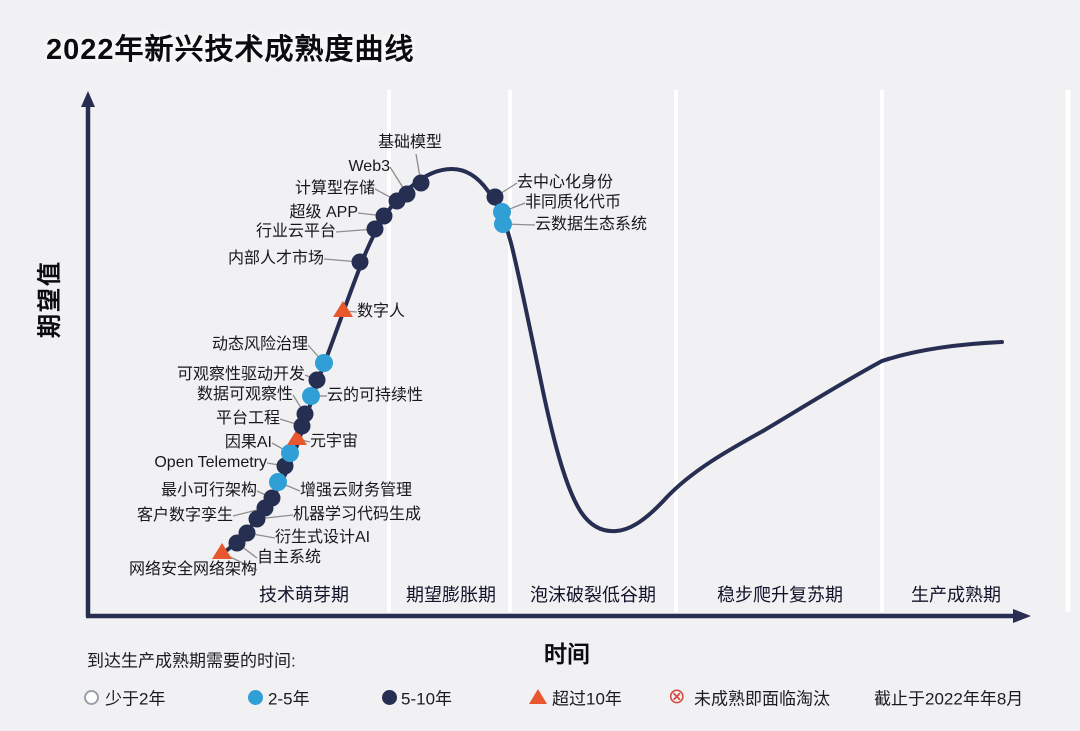 The width and height of the screenshot is (1080, 731). Describe the element at coordinates (275, 259) in the screenshot. I see `tech-label: 内部人才市场` at that location.